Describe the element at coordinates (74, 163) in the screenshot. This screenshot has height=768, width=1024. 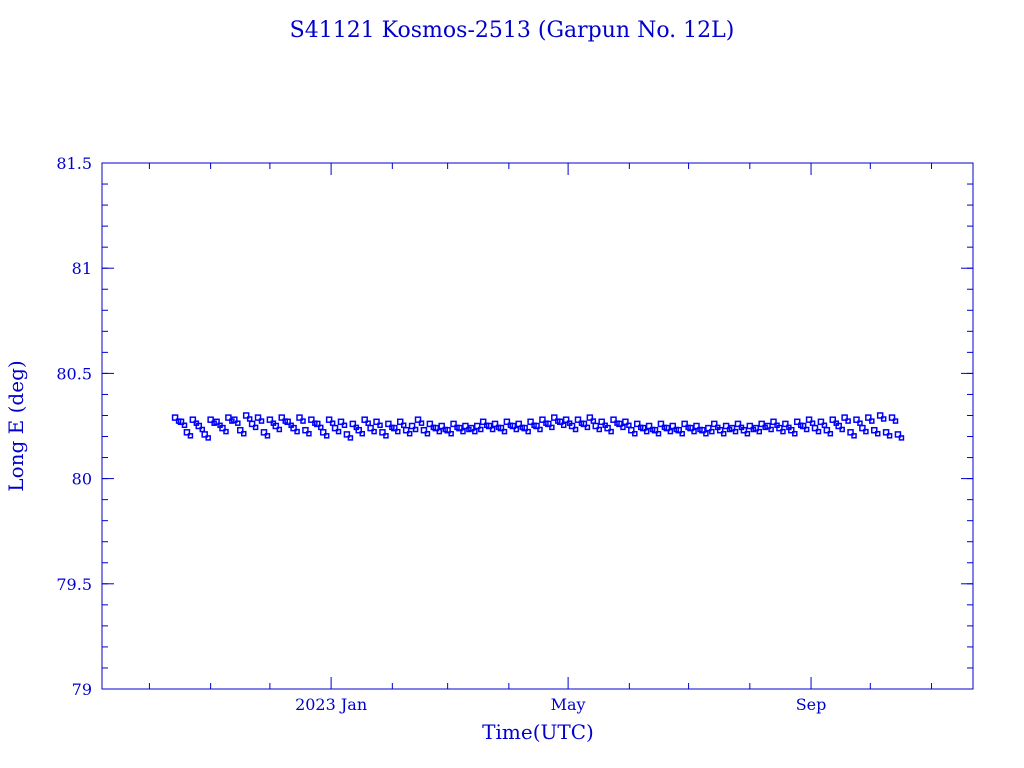
I see `y-tick-label: 81.5` at that location.